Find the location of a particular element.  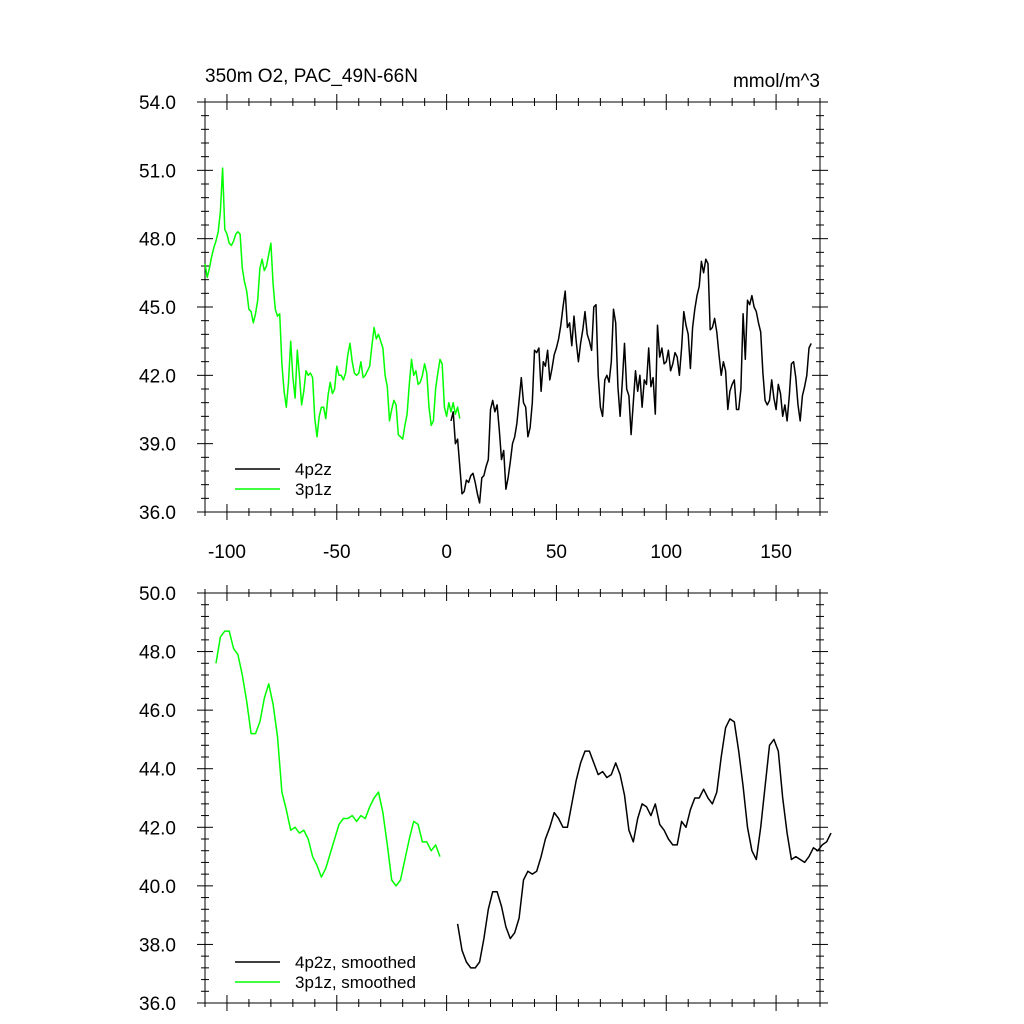

legend-label: 3p1z, smoothed is located at coordinates (355, 982).